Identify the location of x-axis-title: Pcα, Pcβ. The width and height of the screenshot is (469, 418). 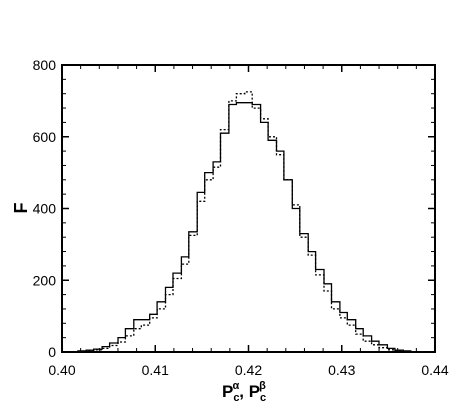
(244, 392).